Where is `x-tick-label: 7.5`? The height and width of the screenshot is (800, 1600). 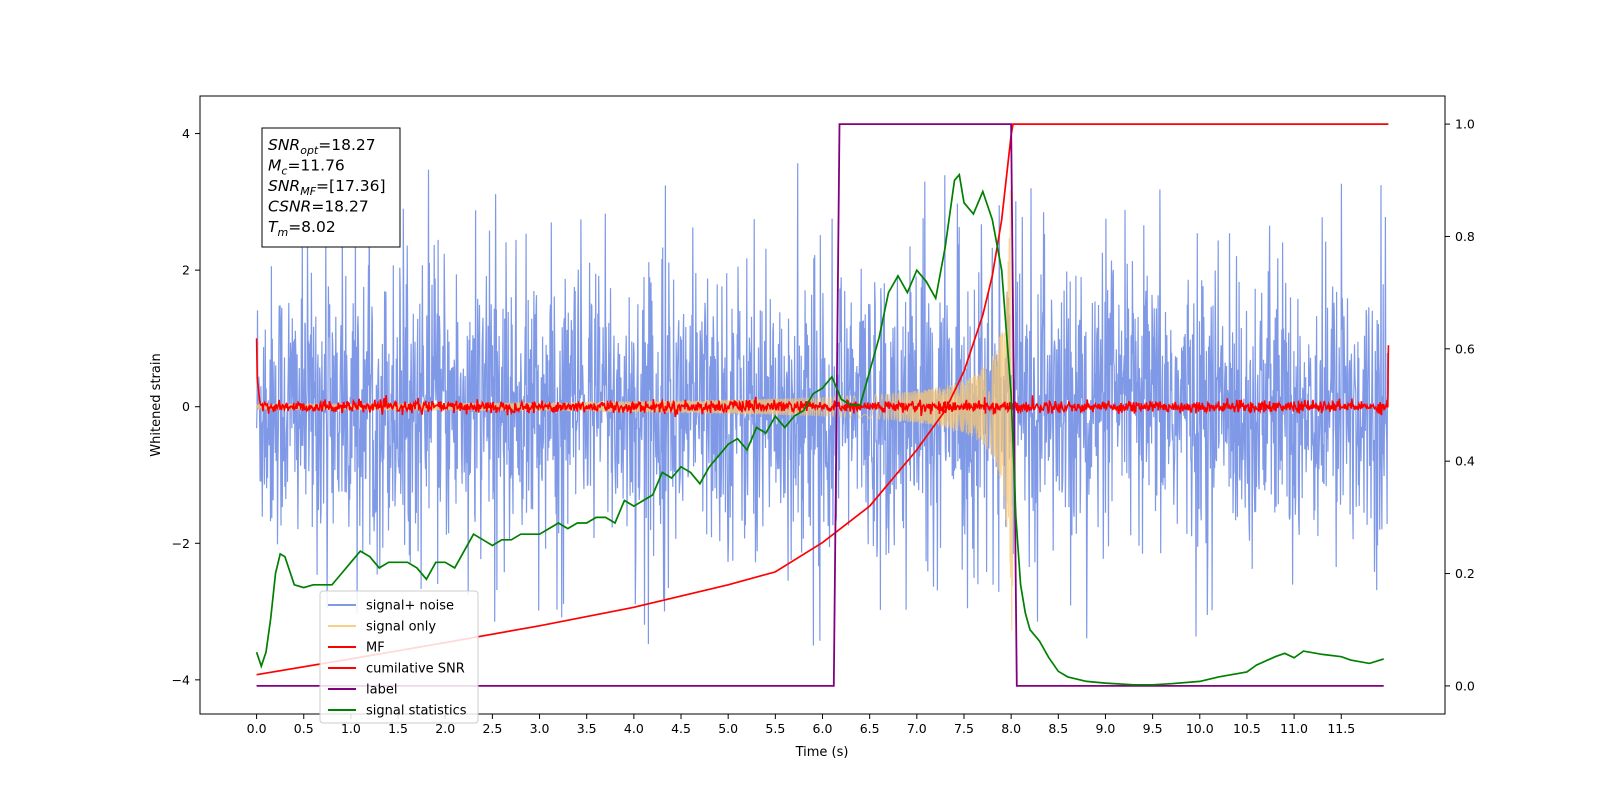
x-tick-label: 7.5 is located at coordinates (964, 728).